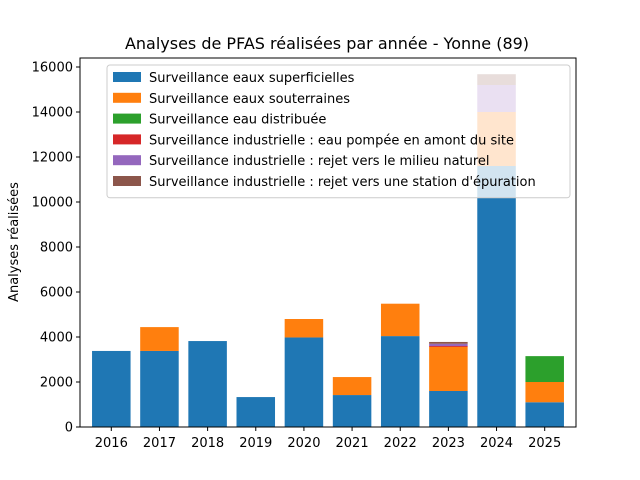 The height and width of the screenshot is (480, 640). Describe the element at coordinates (52, 68) in the screenshot. I see `y-tick-label: 16000` at that location.